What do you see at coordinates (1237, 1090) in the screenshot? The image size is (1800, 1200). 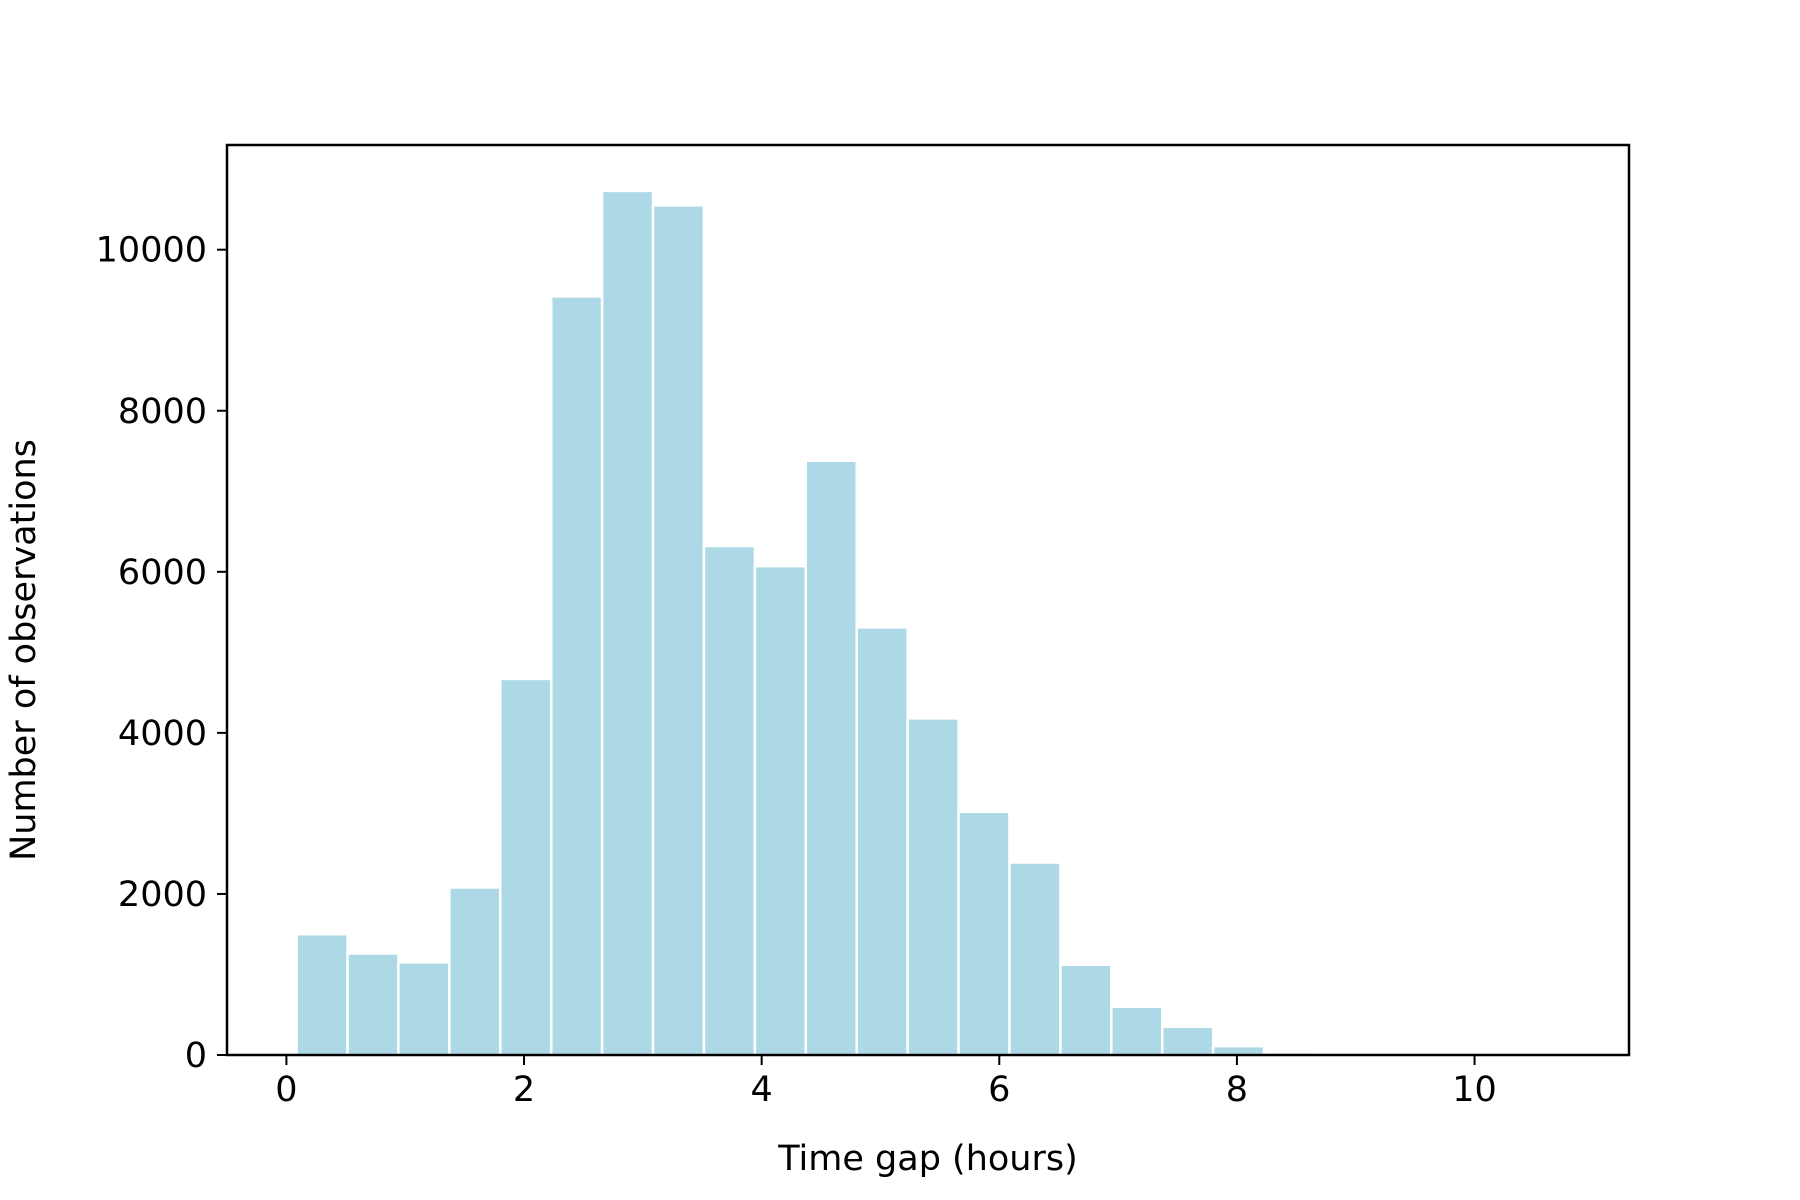 I see `x-tick-label-4: 8` at bounding box center [1237, 1090].